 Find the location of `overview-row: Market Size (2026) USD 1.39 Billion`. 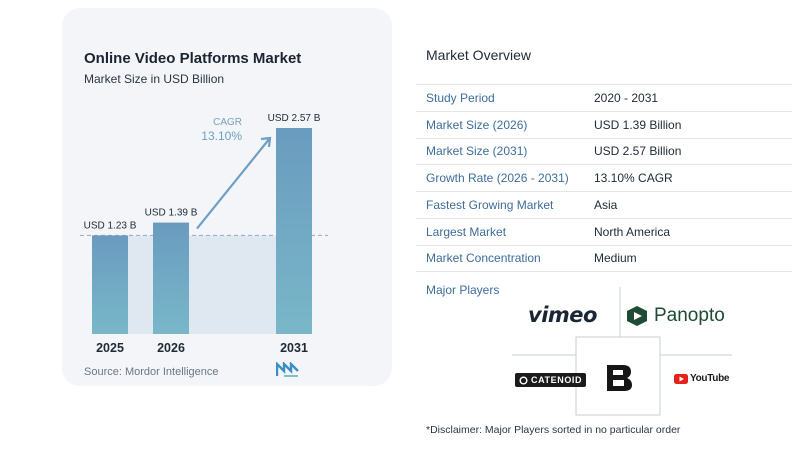

overview-row: Market Size (2026) USD 1.39 Billion is located at coordinates (604, 124).